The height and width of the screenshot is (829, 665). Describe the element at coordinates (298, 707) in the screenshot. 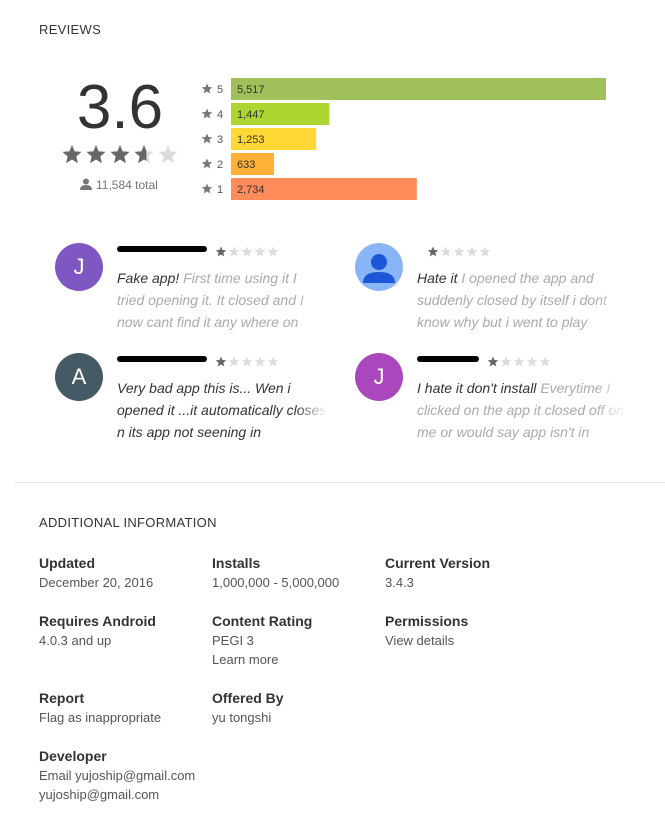

I see `info-field: Offered By yu tongshi` at that location.